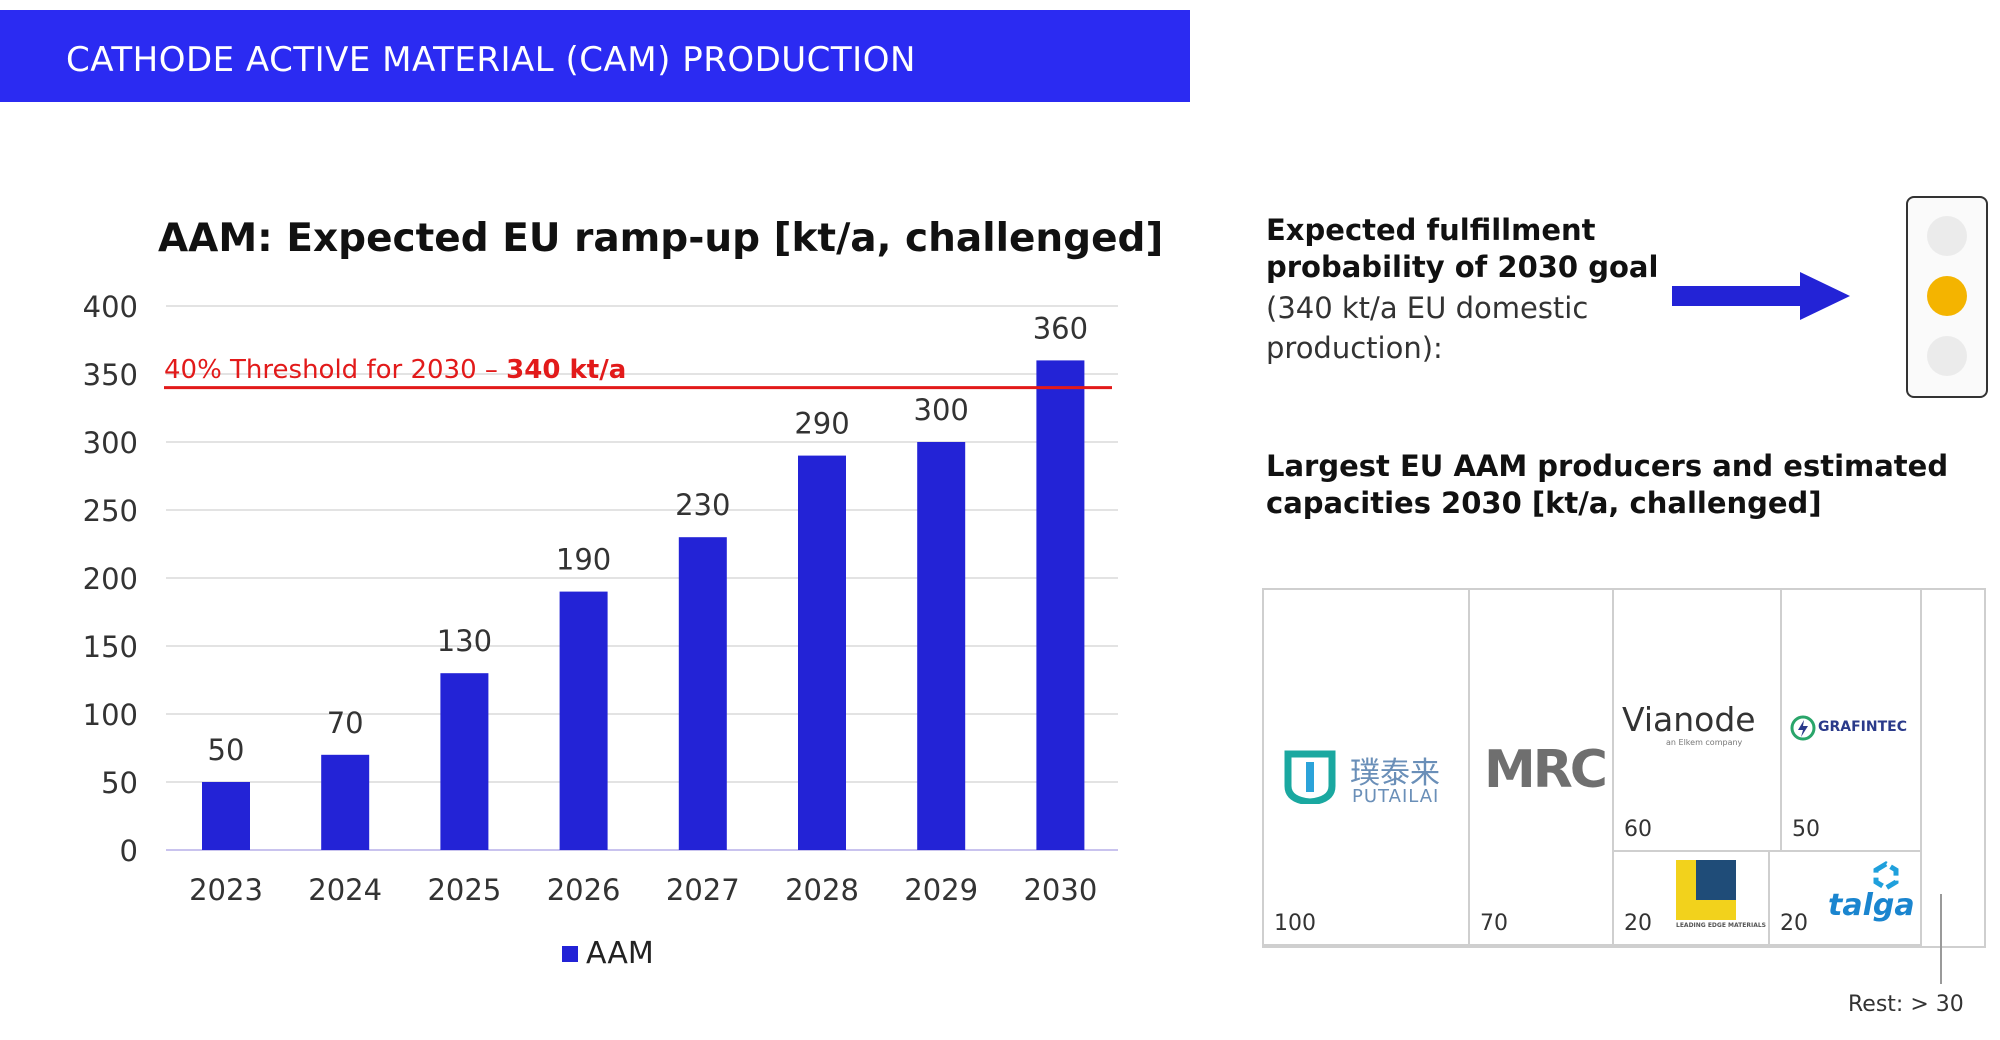 The width and height of the screenshot is (2000, 1040). I want to click on vianode-logo: Vianode, so click(1689, 719).